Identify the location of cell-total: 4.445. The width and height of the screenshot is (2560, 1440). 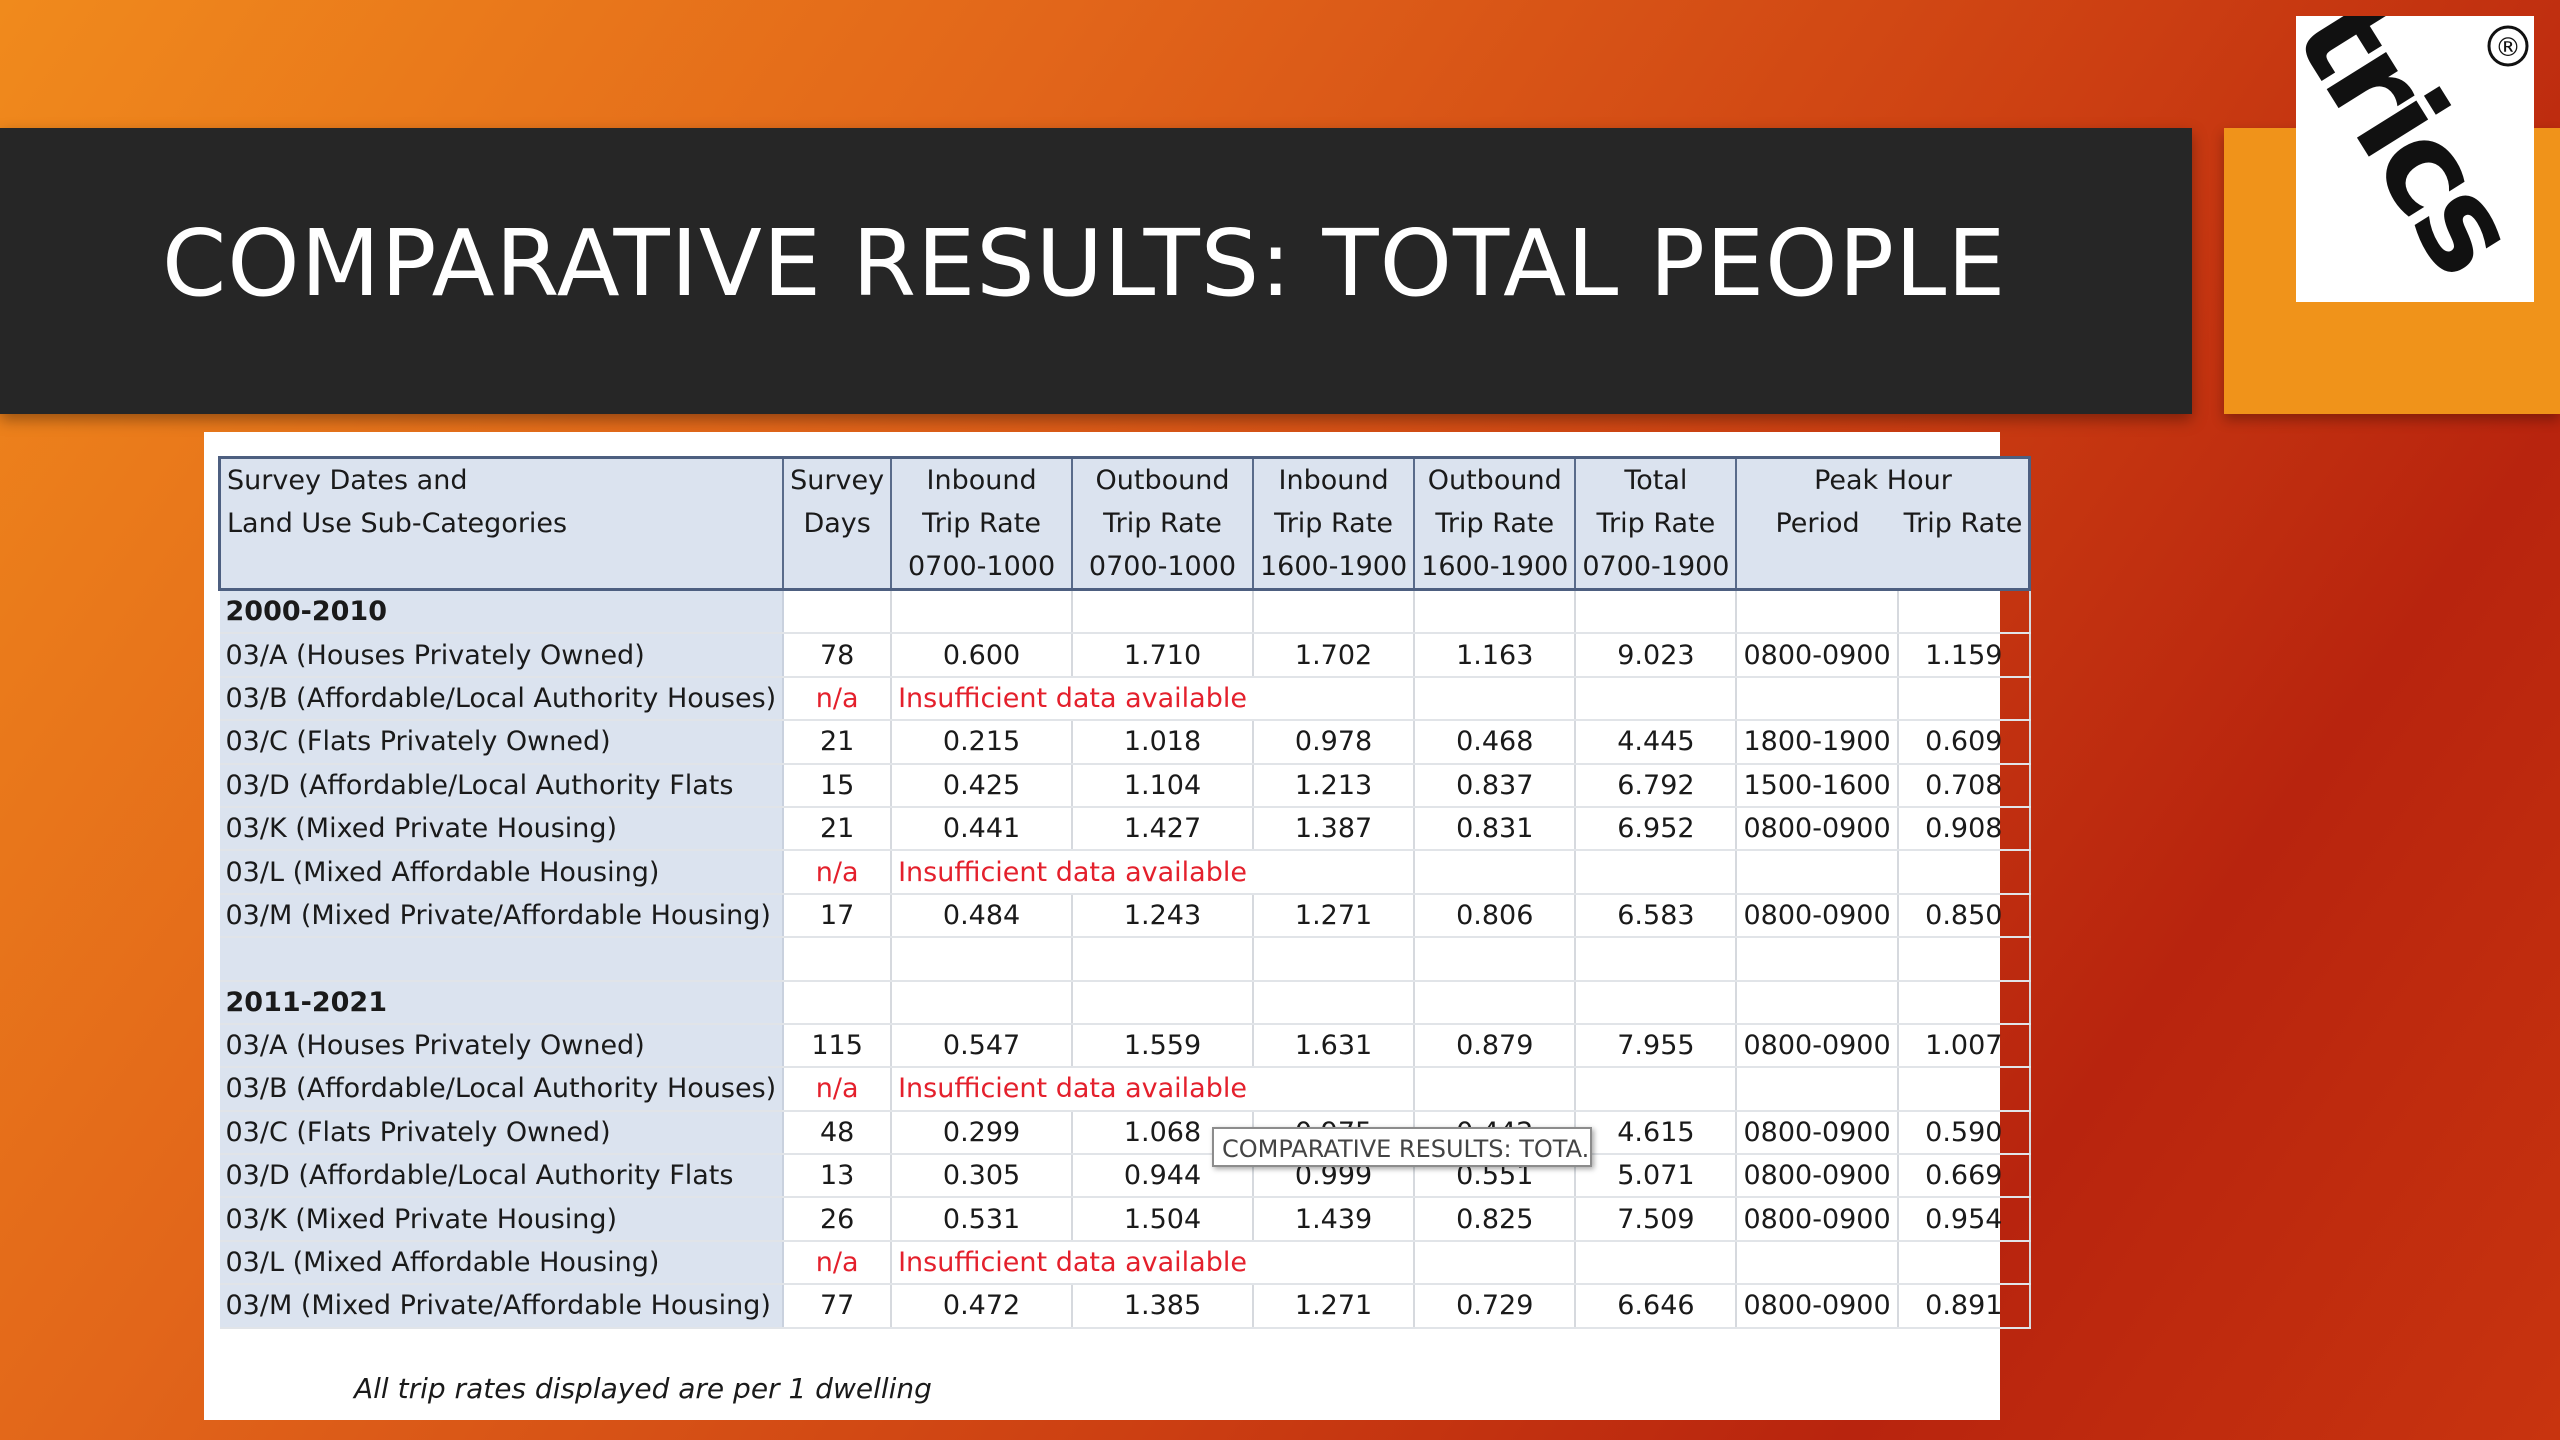
(1656, 742).